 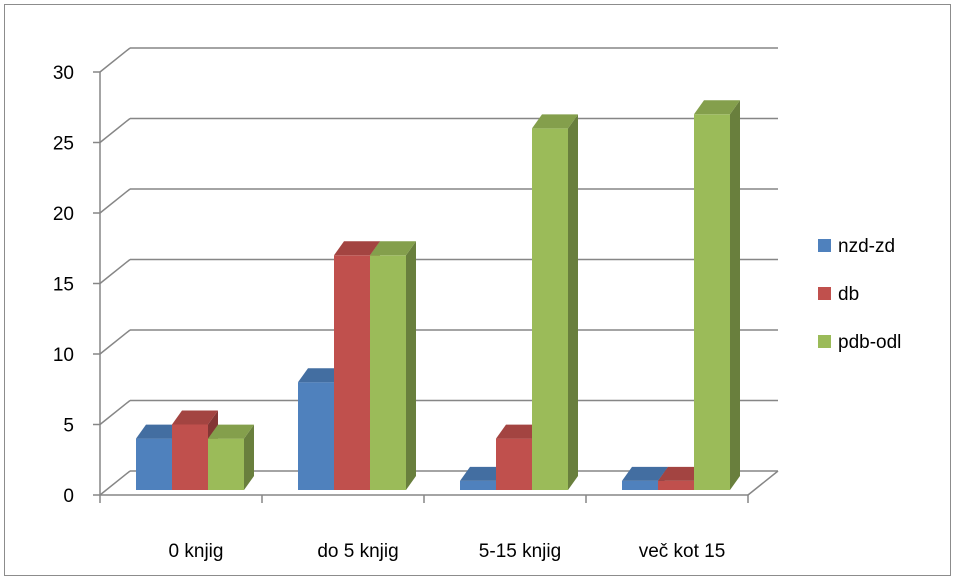 I want to click on y-tick-label: 5, so click(x=68, y=426).